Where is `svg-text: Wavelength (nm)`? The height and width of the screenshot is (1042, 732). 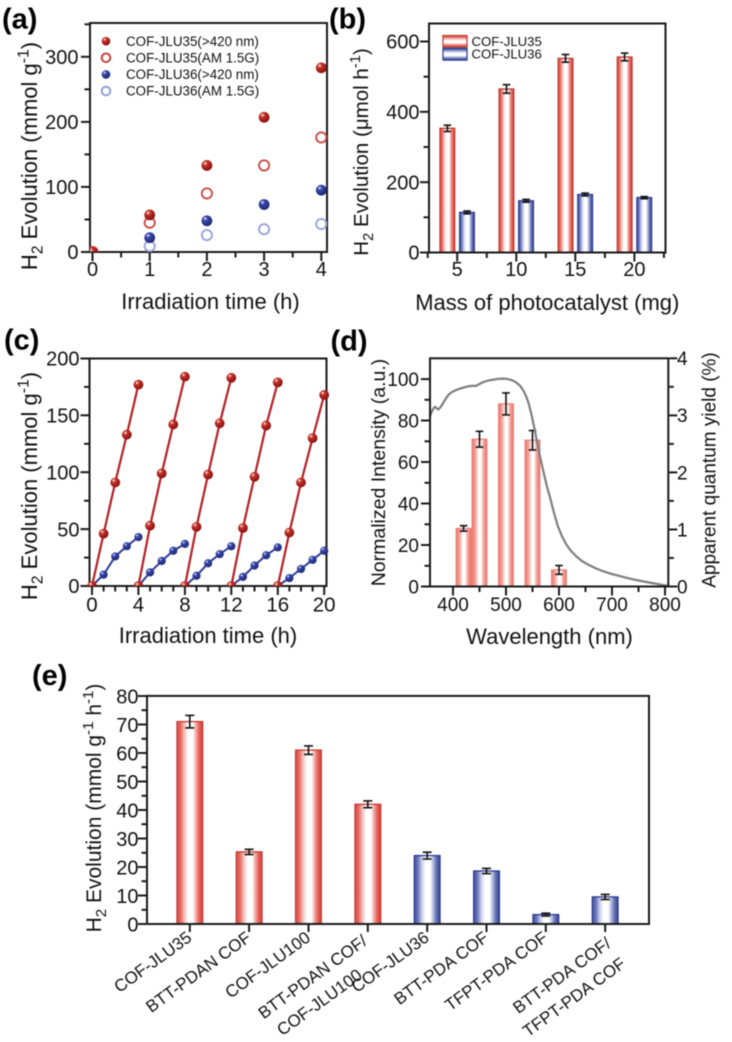
svg-text: Wavelength (nm) is located at coordinates (549, 636).